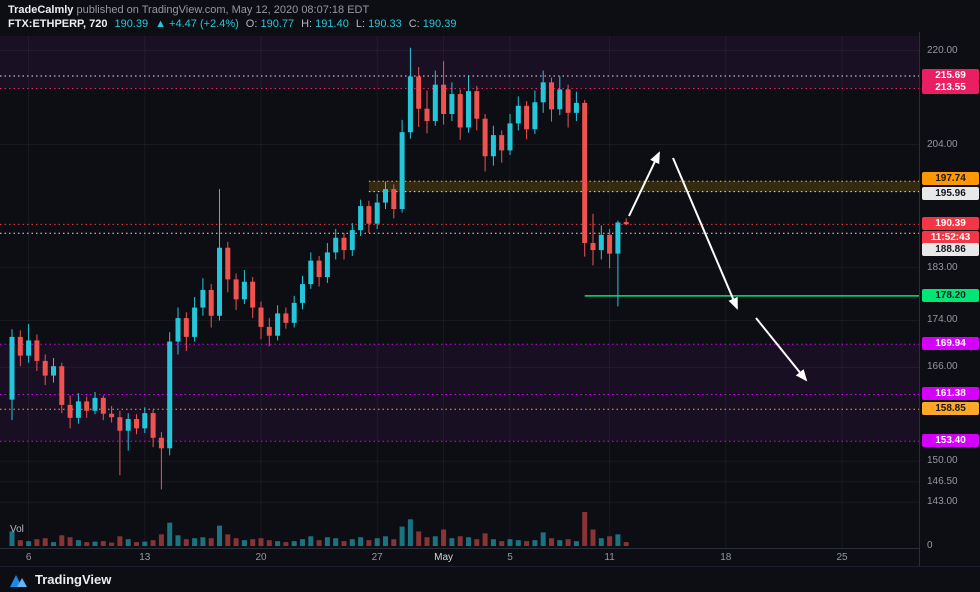 The height and width of the screenshot is (592, 980). Describe the element at coordinates (18, 580) in the screenshot. I see `tradingview-logo` at that location.